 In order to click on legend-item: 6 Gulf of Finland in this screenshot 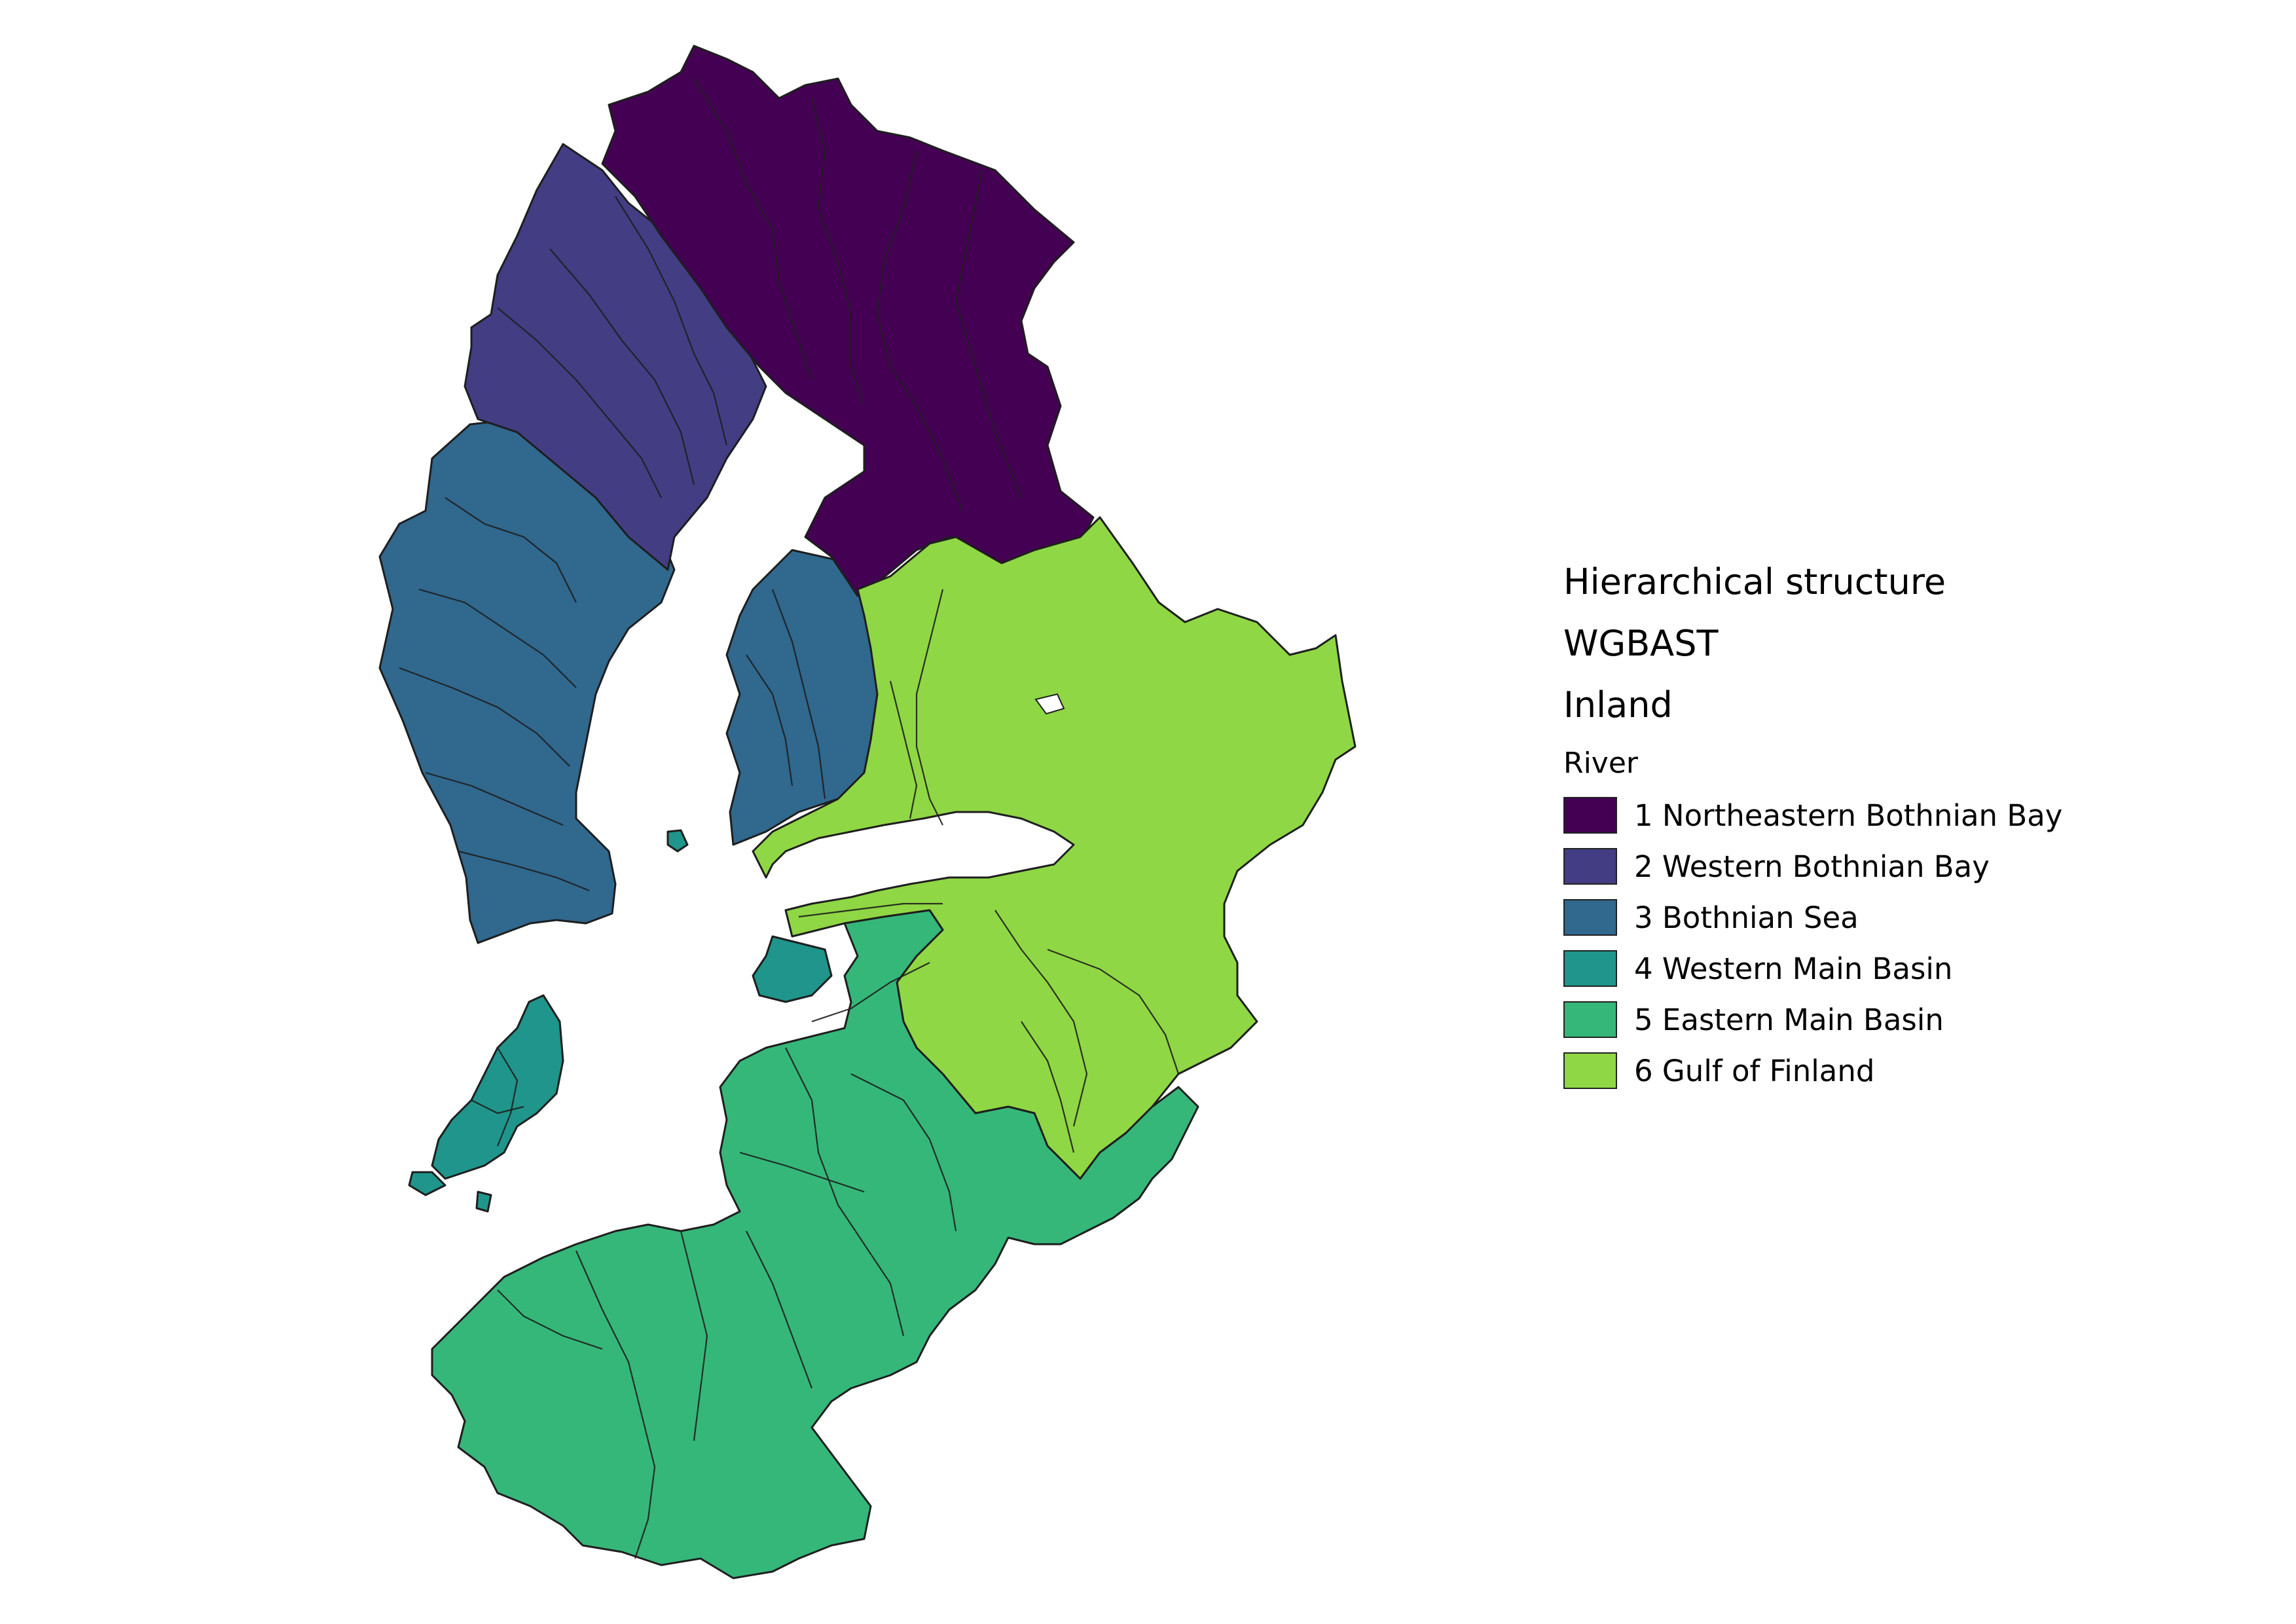, I will do `click(1812, 1070)`.